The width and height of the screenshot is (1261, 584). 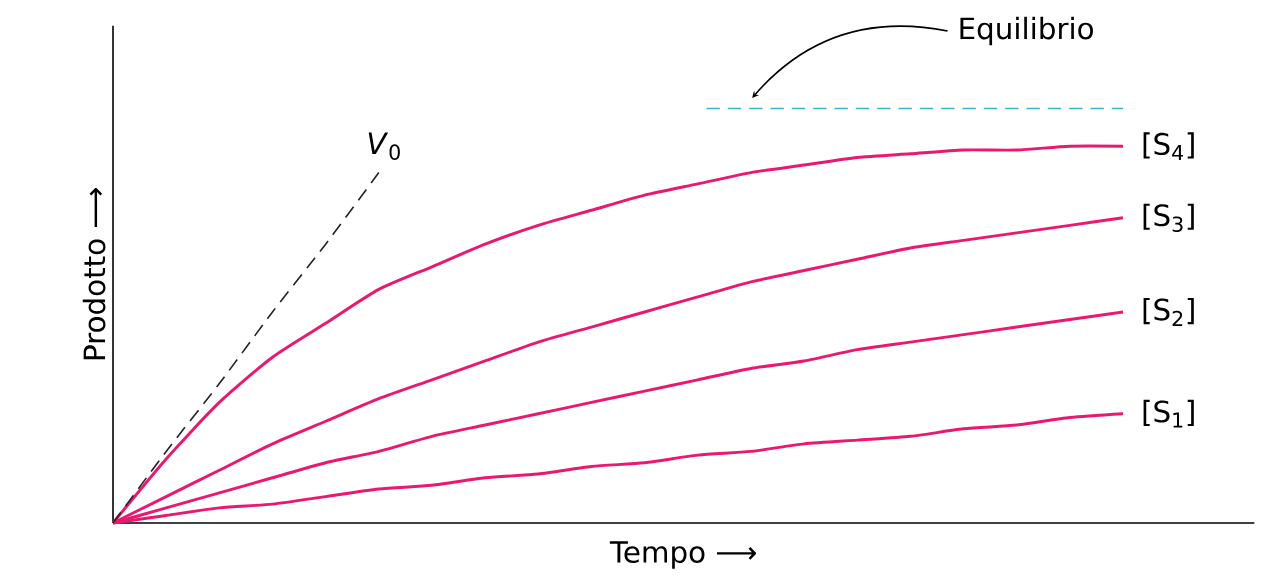 I want to click on series-label: [S$_{3}$], so click(x=1168, y=217).